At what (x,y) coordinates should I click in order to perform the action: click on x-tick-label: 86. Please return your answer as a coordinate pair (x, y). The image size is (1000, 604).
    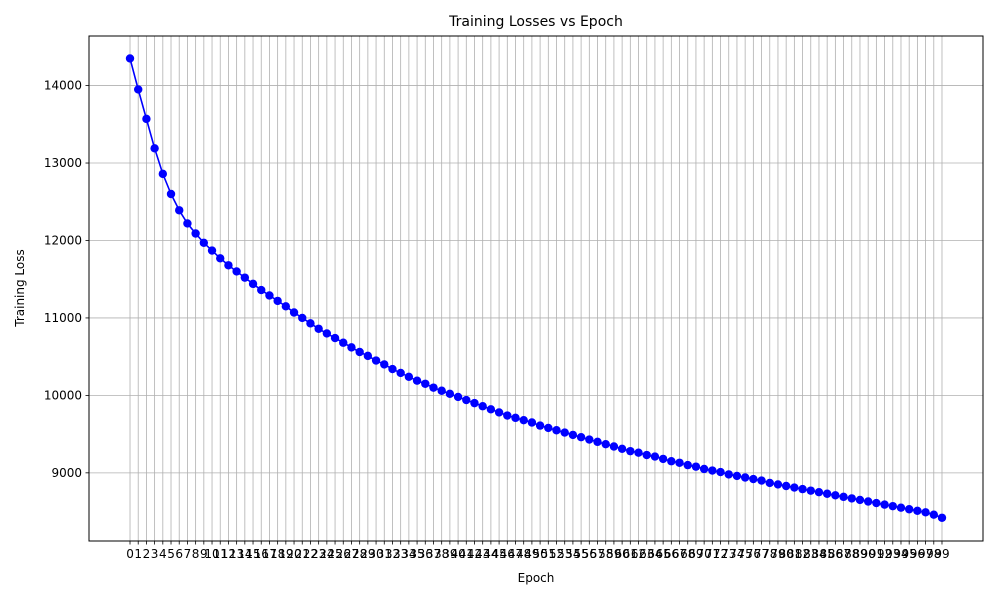
    Looking at the image, I should click on (835, 554).